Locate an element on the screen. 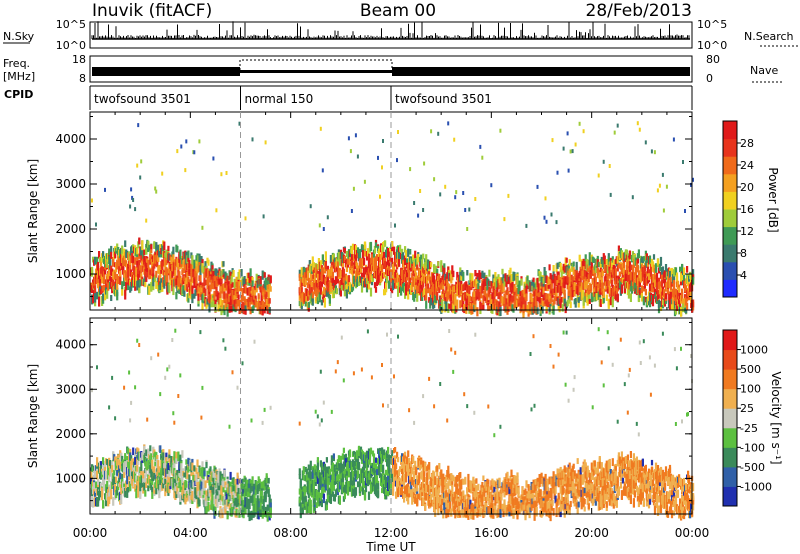  nave-label: Nave is located at coordinates (764, 70).